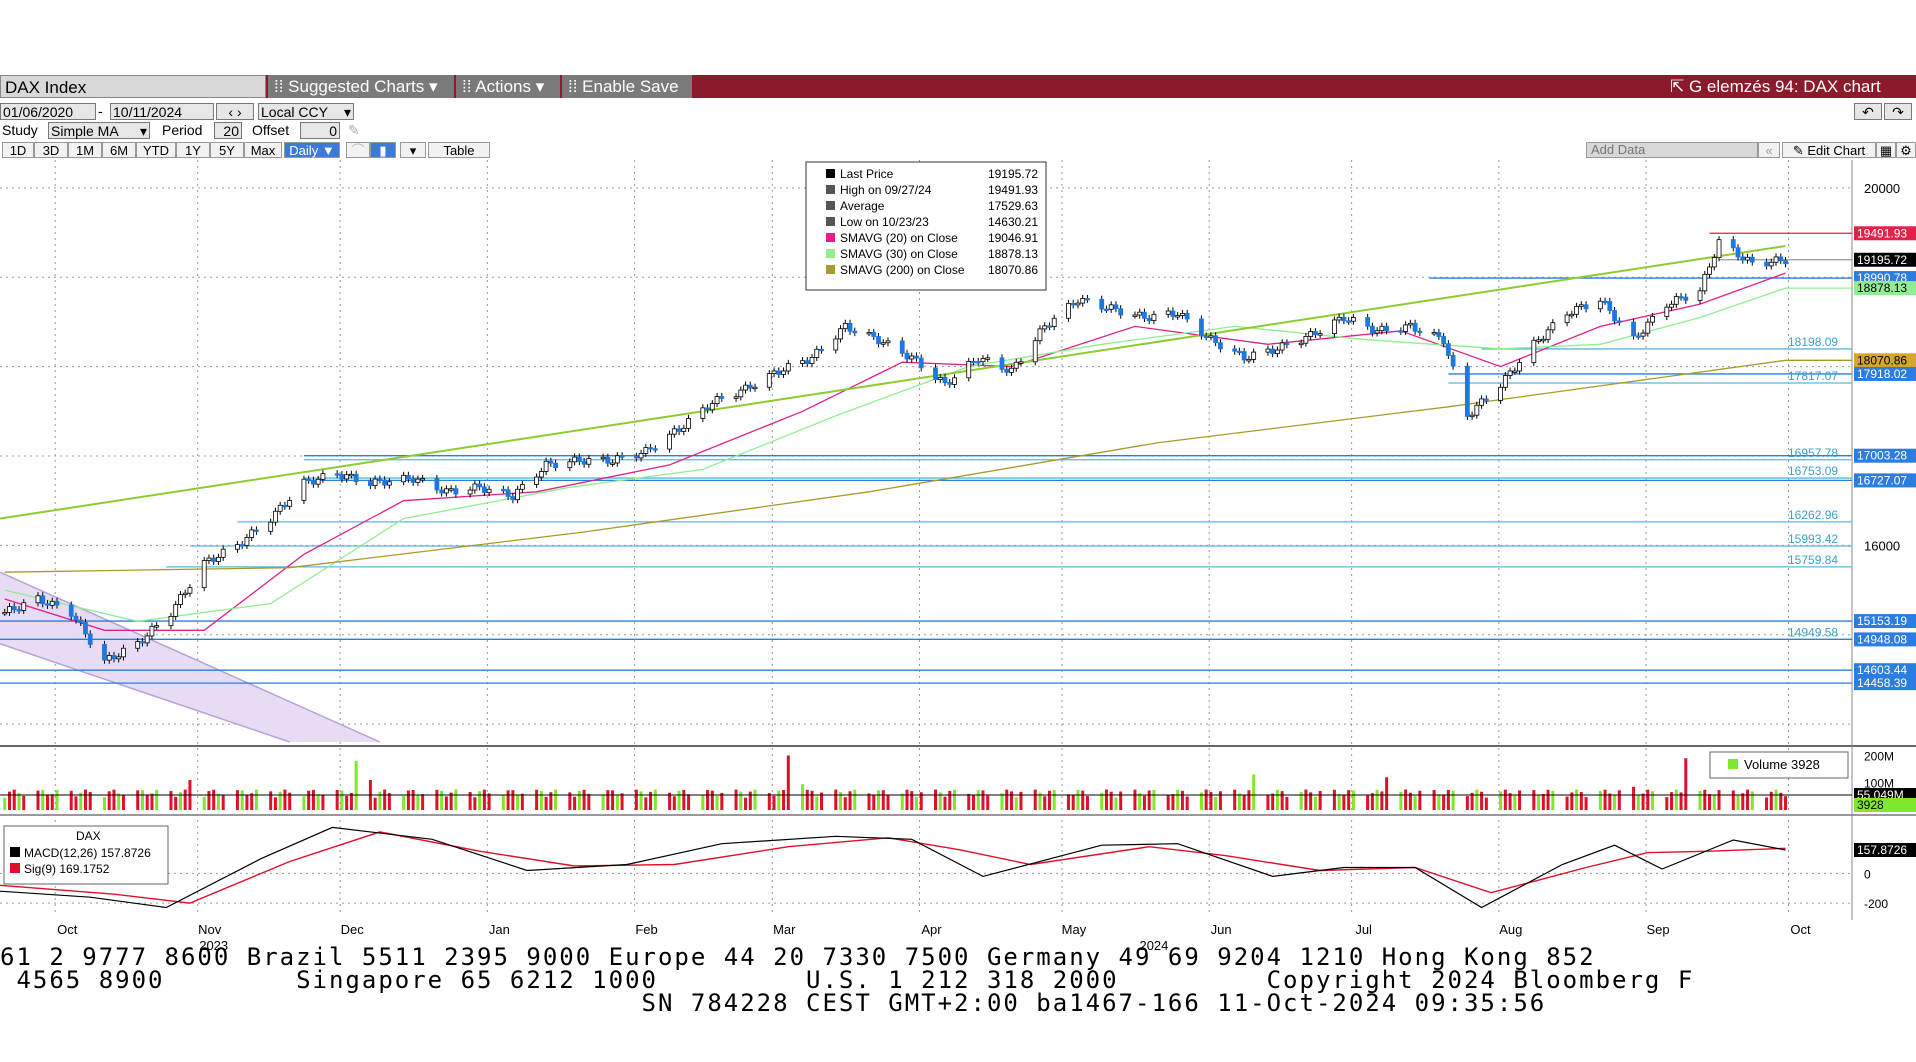  I want to click on range-button-1d: 1D, so click(18, 150).